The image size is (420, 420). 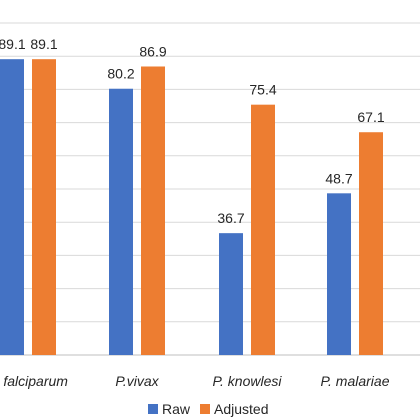 What do you see at coordinates (354, 381) in the screenshot?
I see `category-label-4: P. malariae` at bounding box center [354, 381].